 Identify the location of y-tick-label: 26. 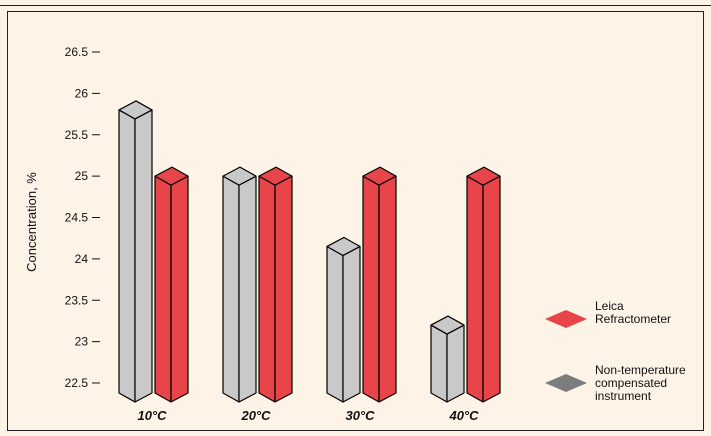
(82, 93).